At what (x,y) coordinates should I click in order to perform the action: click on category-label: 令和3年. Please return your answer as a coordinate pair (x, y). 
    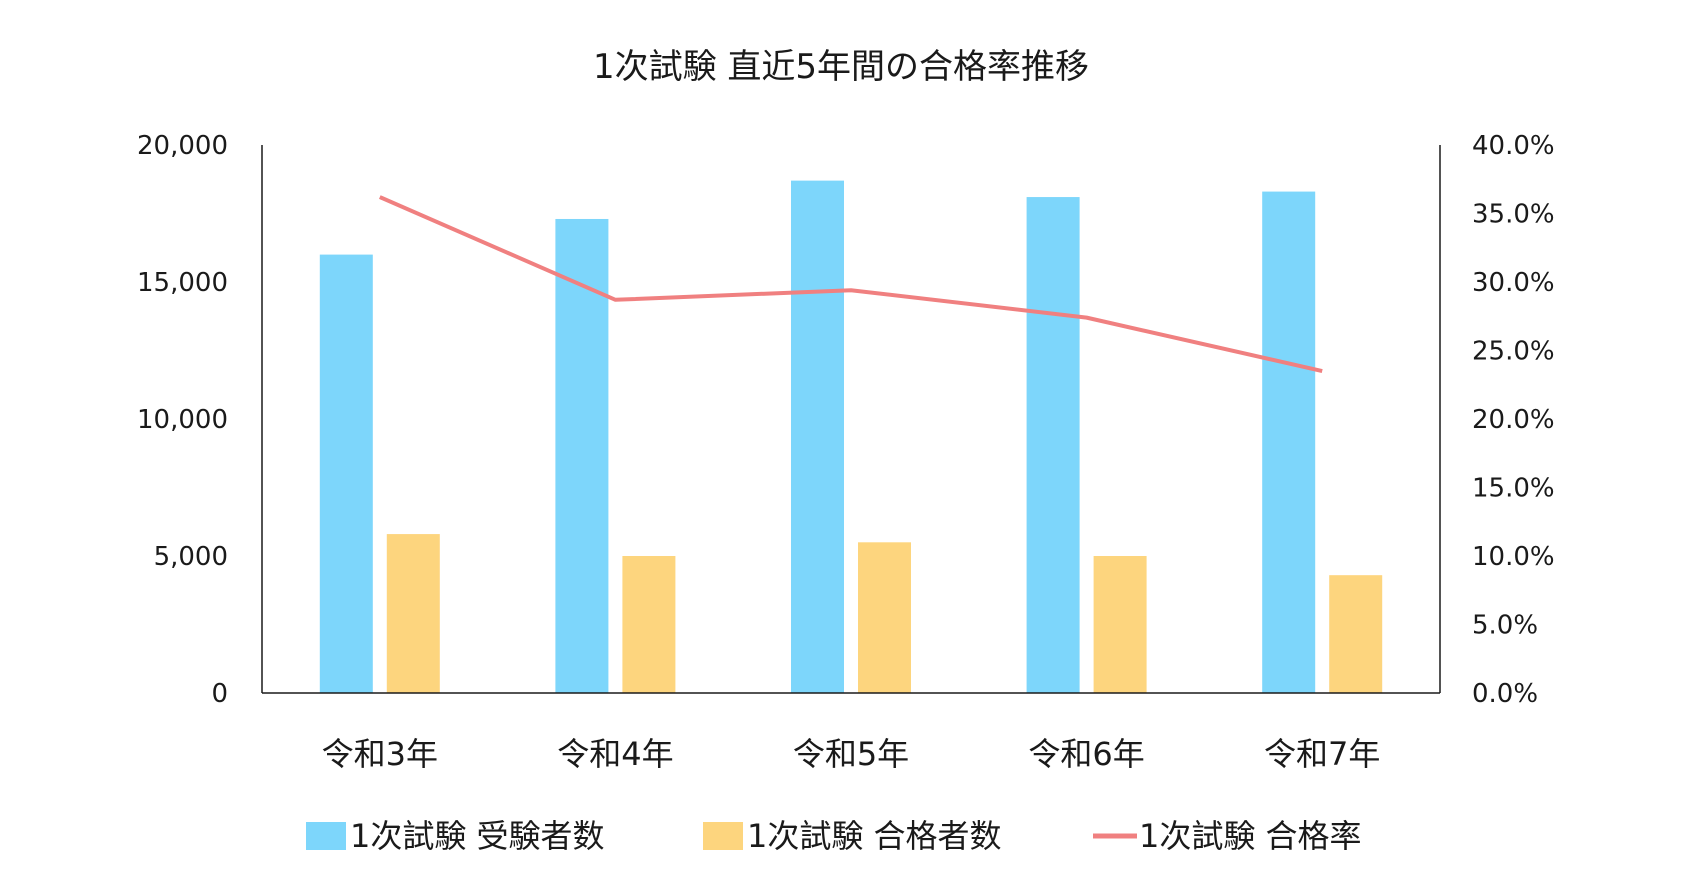
    Looking at the image, I should click on (380, 754).